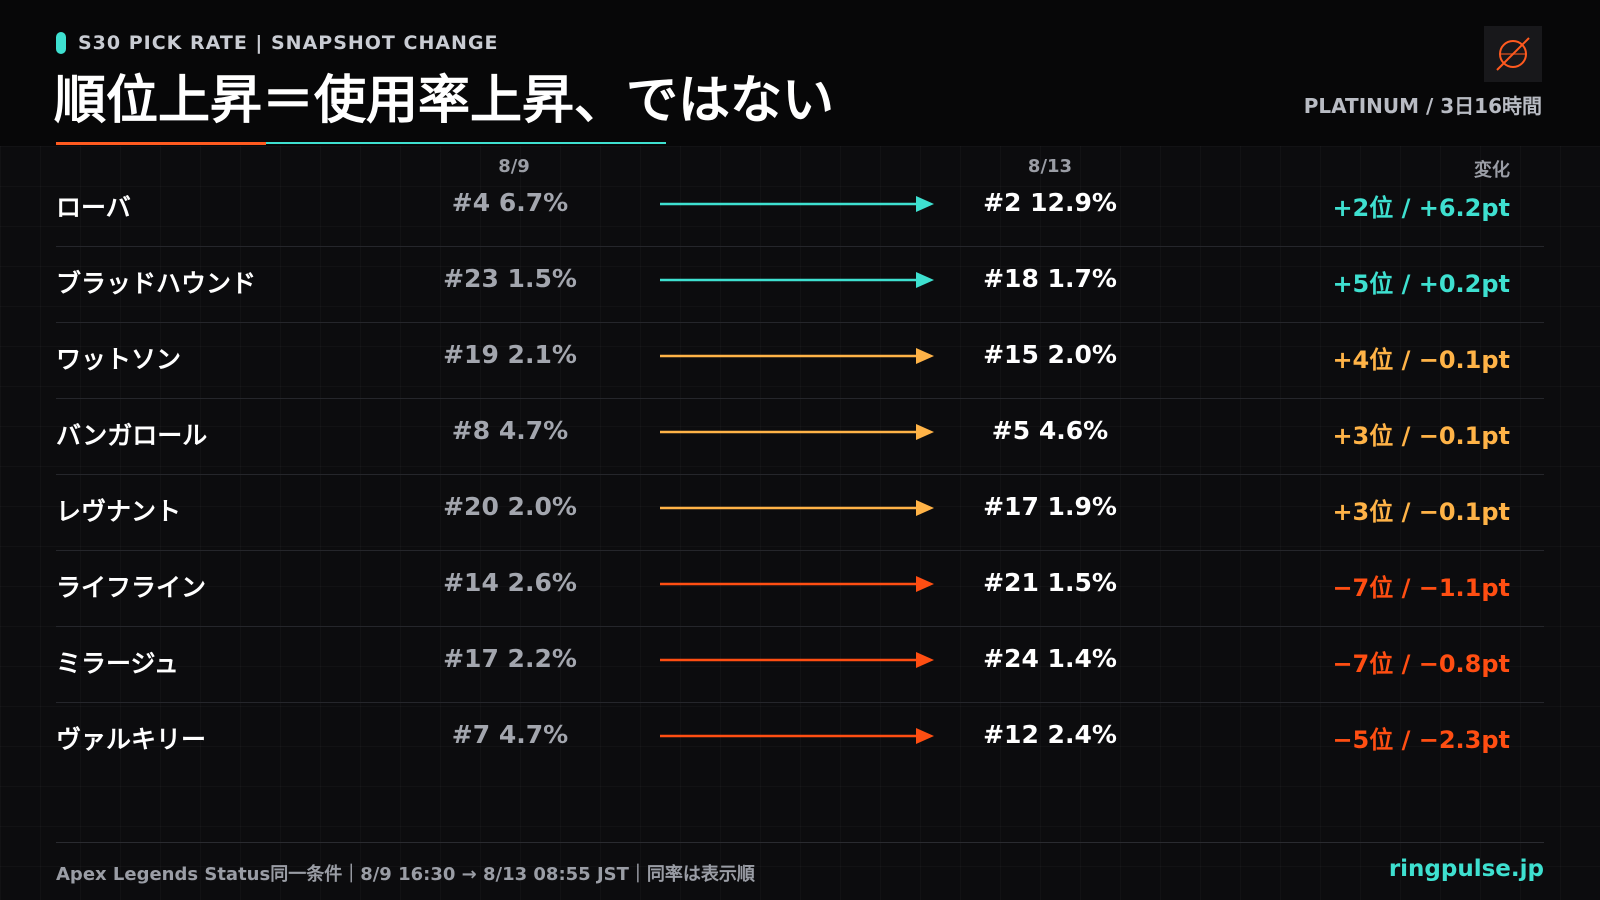 This screenshot has width=1600, height=900. I want to click on site-link: ringpulse.jp, so click(1466, 869).